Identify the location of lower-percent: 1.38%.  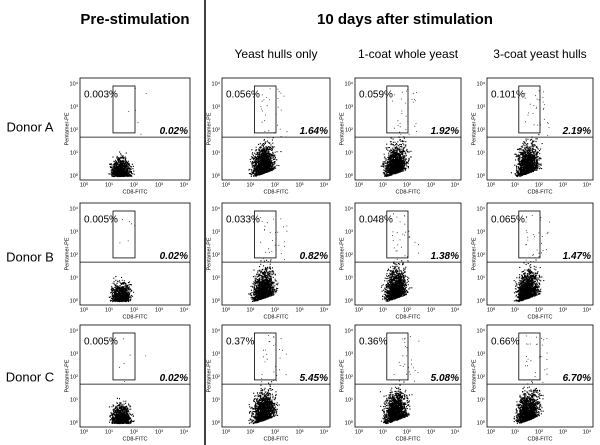
(445, 256).